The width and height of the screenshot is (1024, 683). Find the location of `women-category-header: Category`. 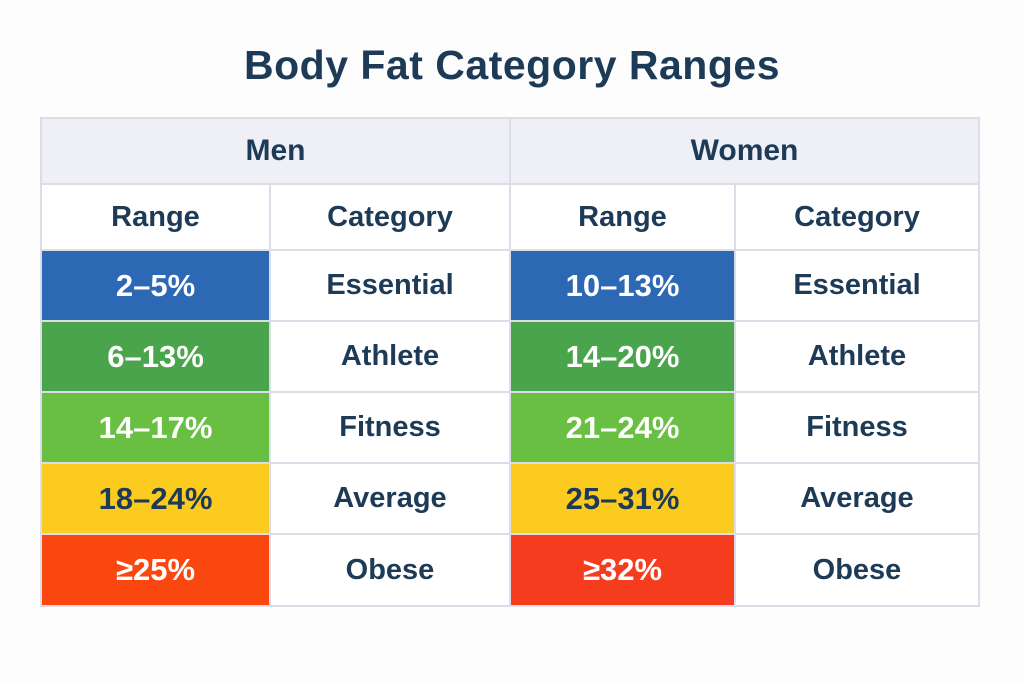

women-category-header: Category is located at coordinates (857, 217).